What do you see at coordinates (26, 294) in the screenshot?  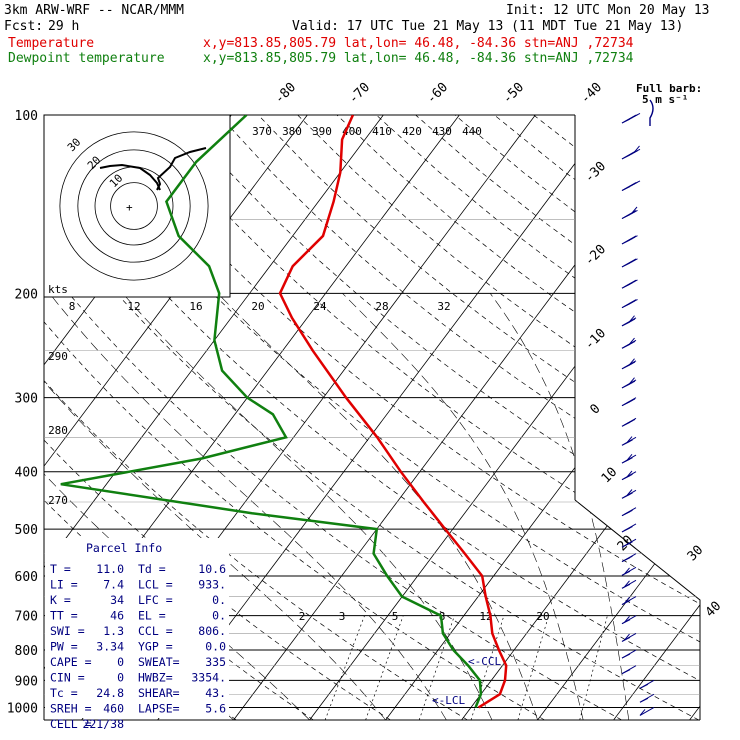 I see `pressure-label: 200` at bounding box center [26, 294].